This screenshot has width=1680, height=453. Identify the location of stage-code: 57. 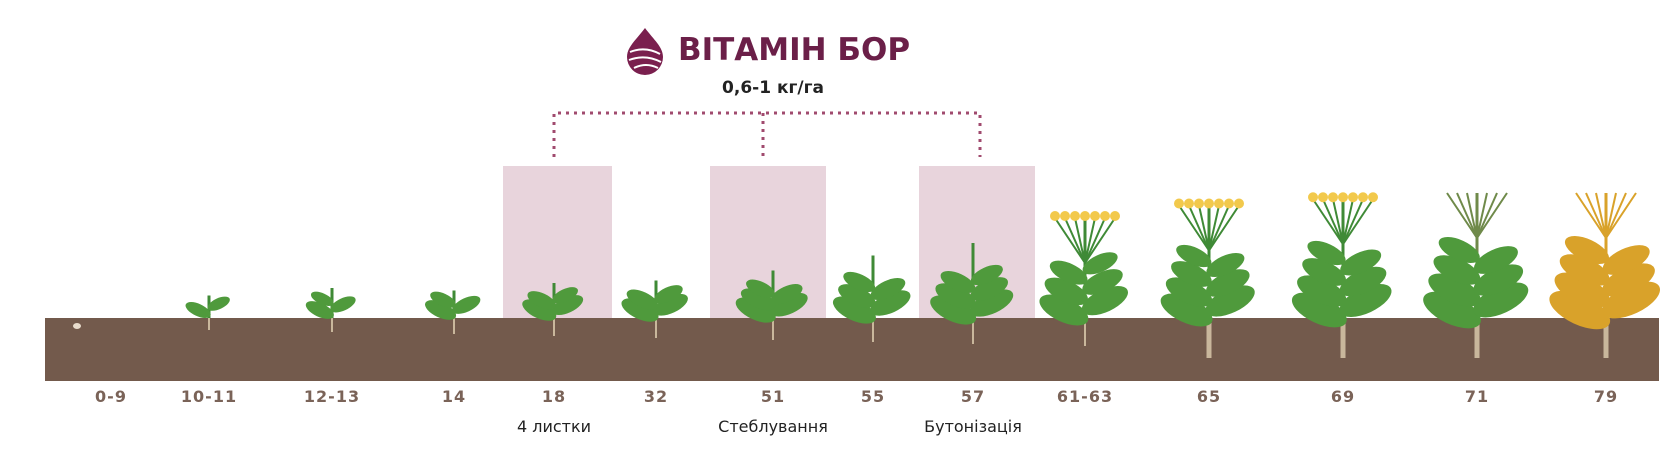
(973, 396).